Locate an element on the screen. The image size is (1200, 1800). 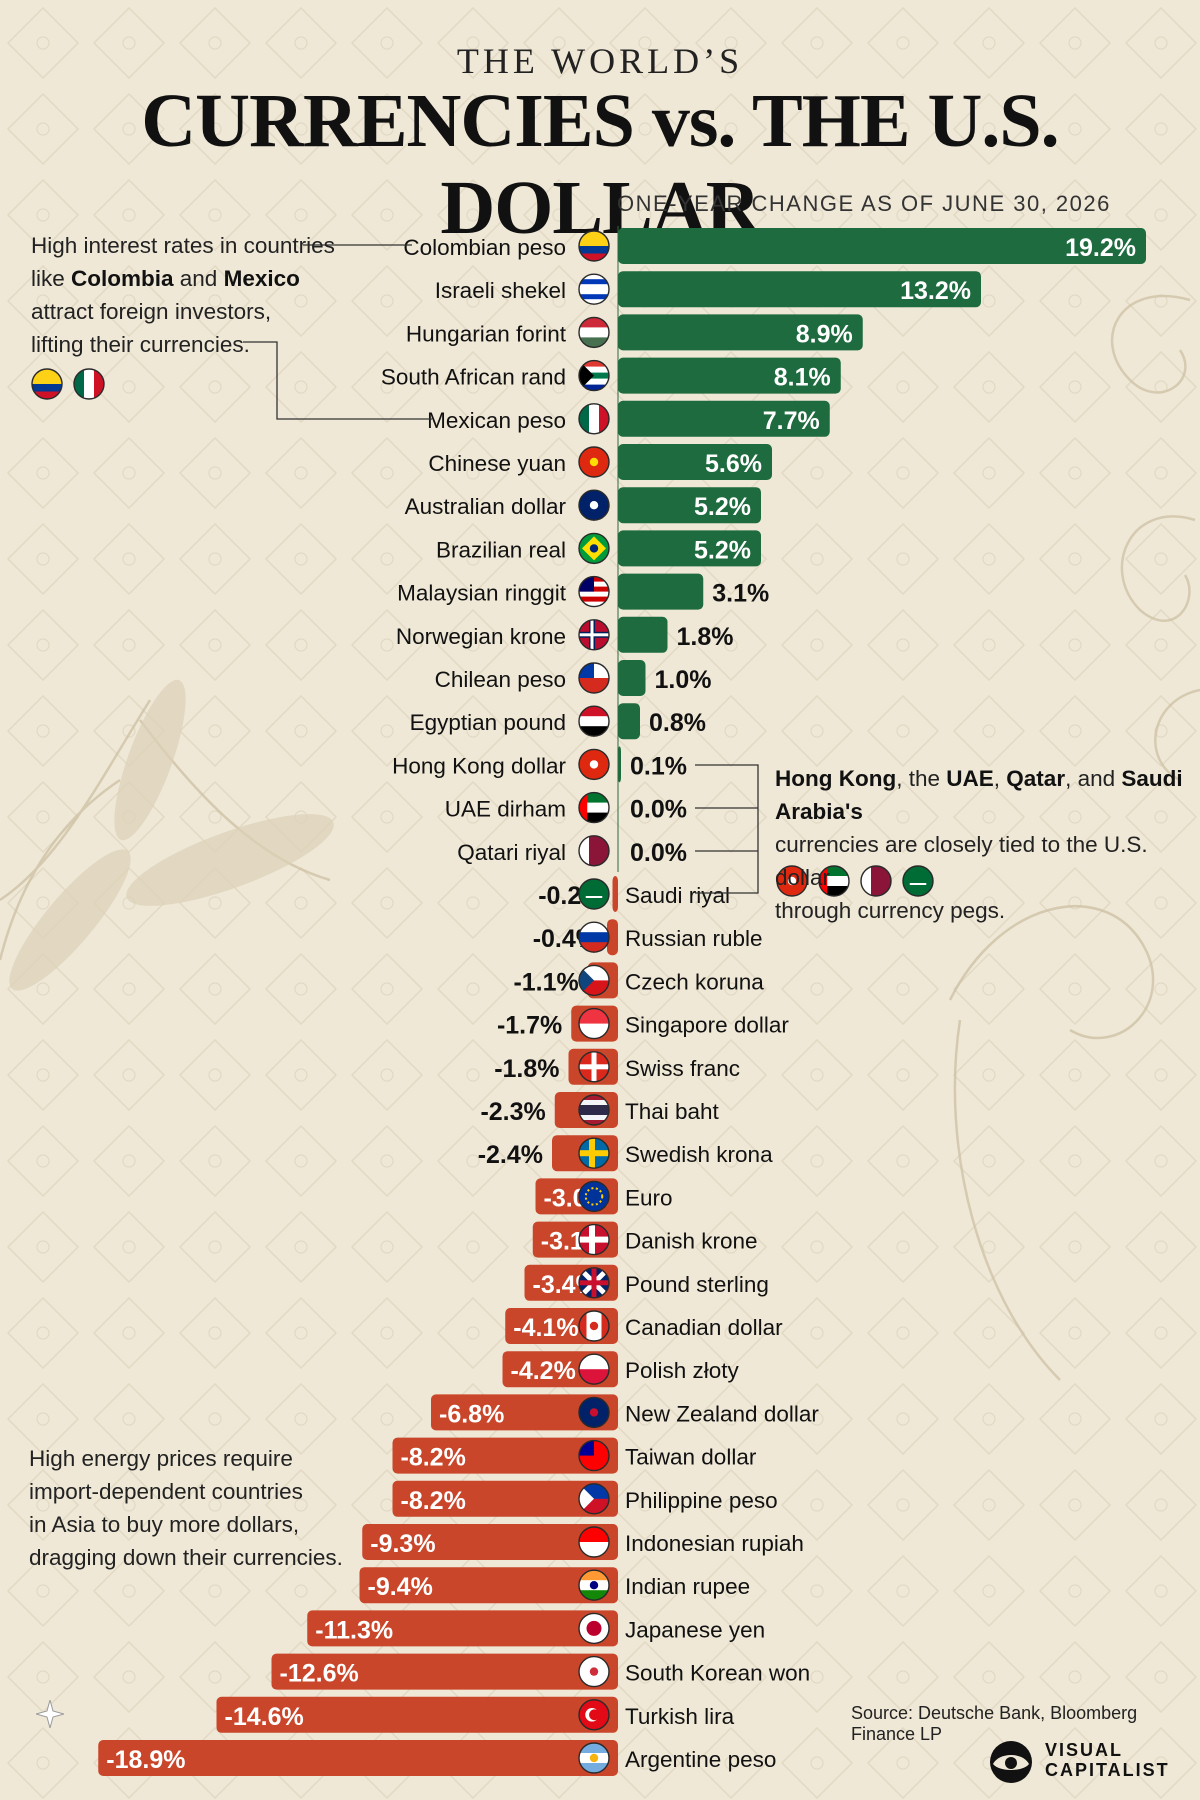
qatar-flag-icon is located at coordinates (594, 851).